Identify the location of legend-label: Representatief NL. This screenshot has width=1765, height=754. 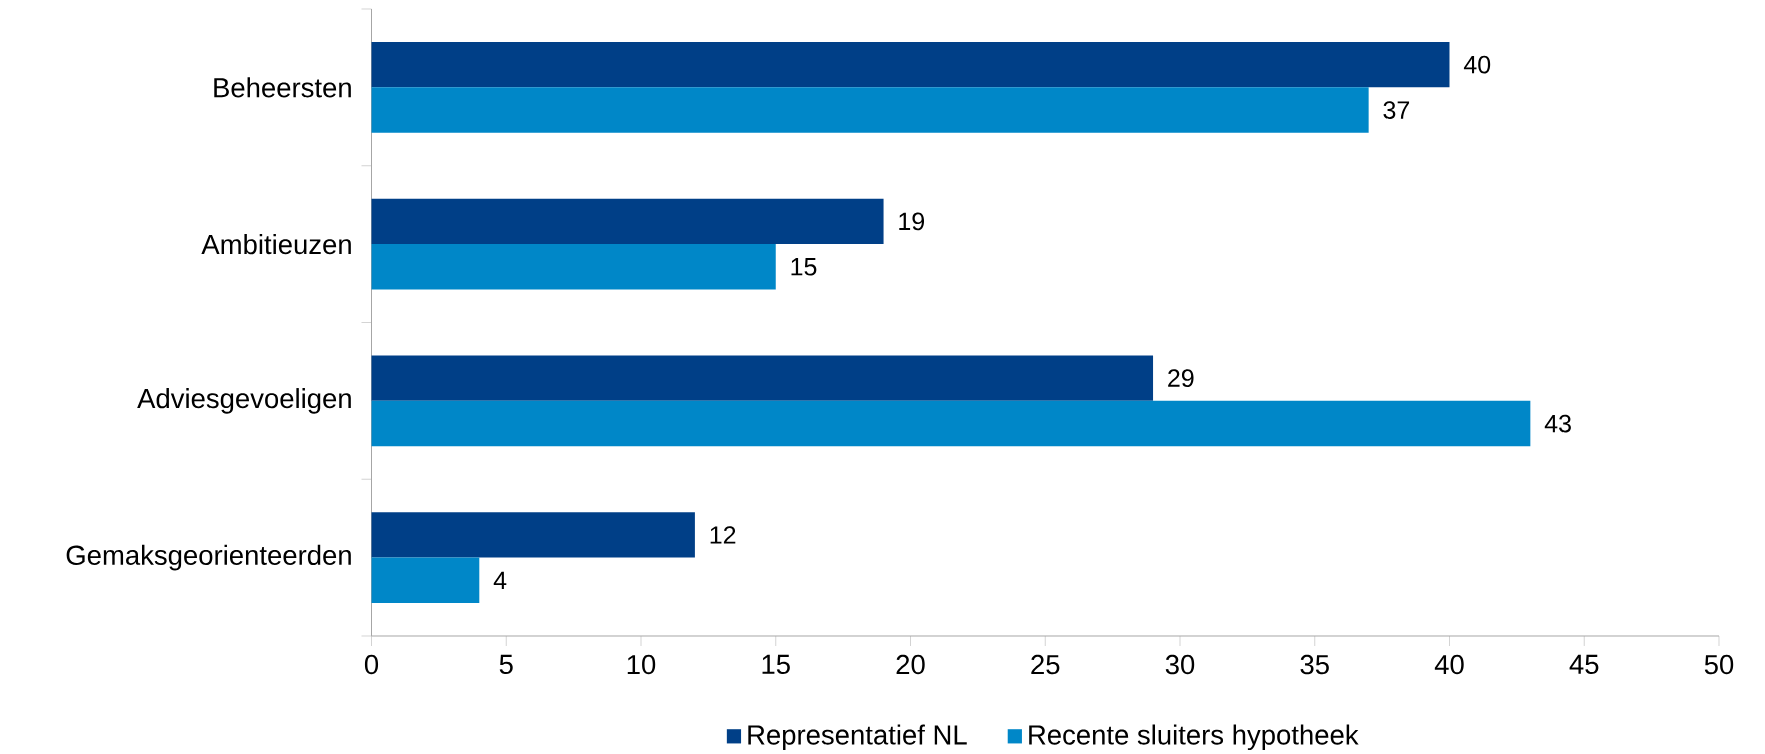
(857, 737).